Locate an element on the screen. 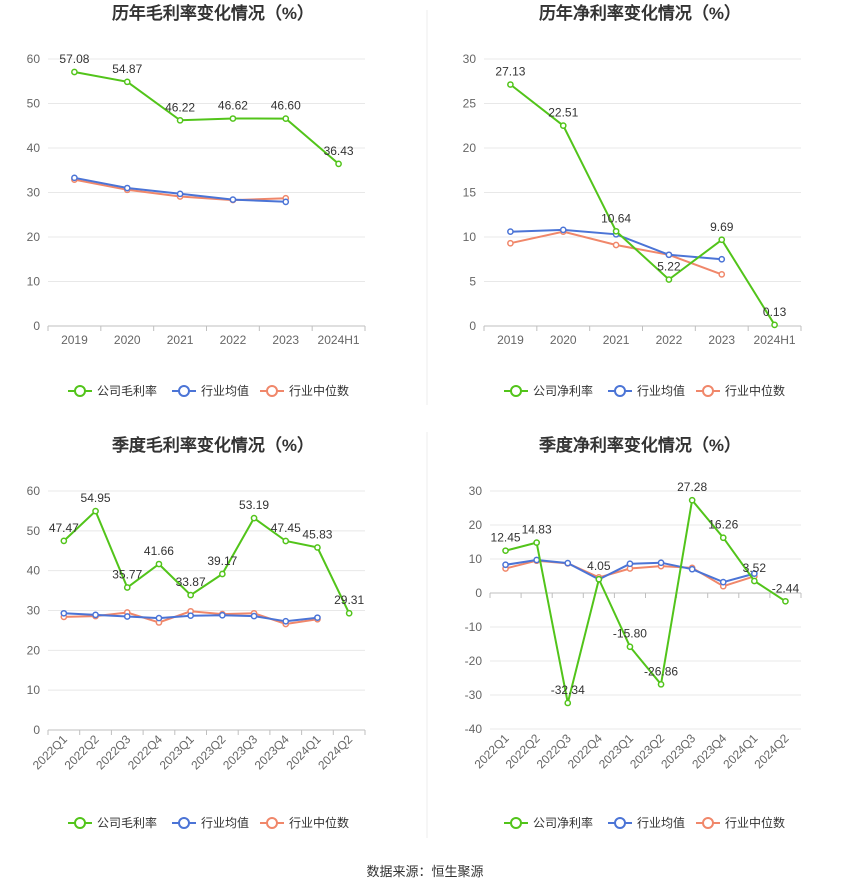 The height and width of the screenshot is (891, 850). data-label: 14.83 is located at coordinates (537, 530).